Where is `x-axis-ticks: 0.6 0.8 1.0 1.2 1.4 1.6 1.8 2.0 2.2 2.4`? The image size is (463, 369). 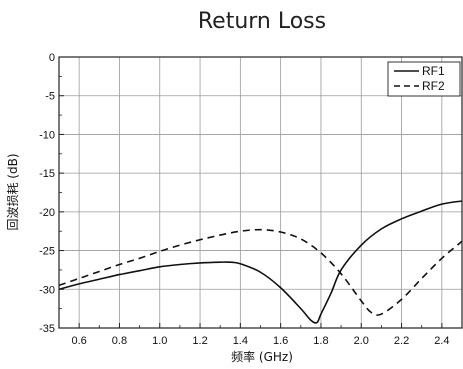 x-axis-ticks: 0.6 0.8 1.0 1.2 1.4 1.6 1.8 2.0 2.2 2.4 is located at coordinates (260, 335).